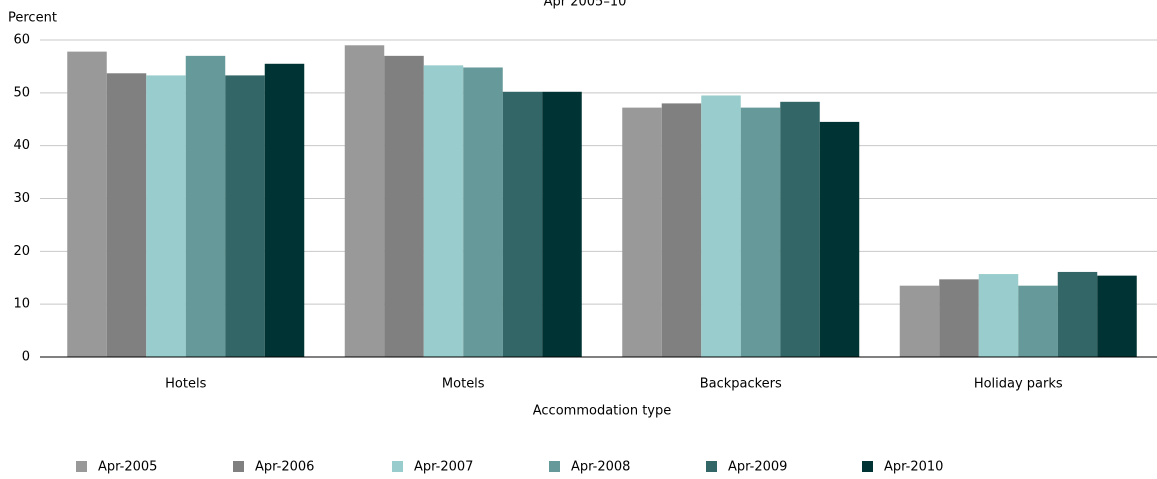 The height and width of the screenshot is (479, 1157). Describe the element at coordinates (21, 304) in the screenshot. I see `y-tick-label: 10` at that location.